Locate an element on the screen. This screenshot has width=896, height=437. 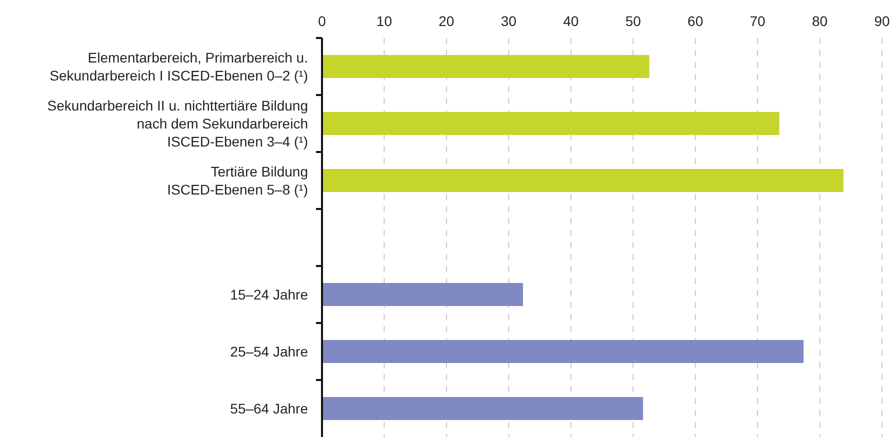
x-tick-label: 10 is located at coordinates (384, 21).